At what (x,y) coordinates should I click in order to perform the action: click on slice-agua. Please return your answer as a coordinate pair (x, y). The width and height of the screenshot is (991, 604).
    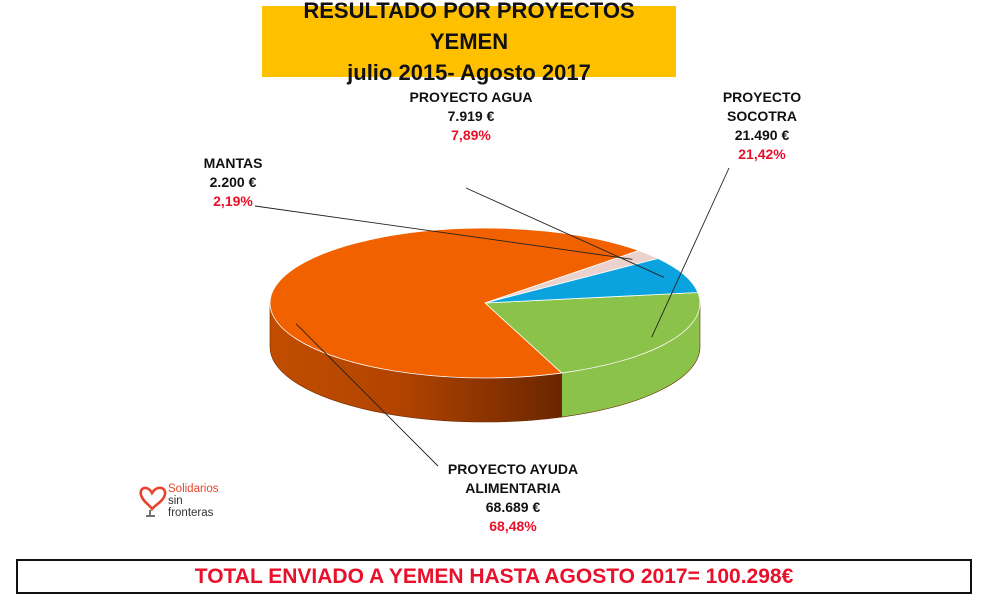
    Looking at the image, I should click on (591, 281).